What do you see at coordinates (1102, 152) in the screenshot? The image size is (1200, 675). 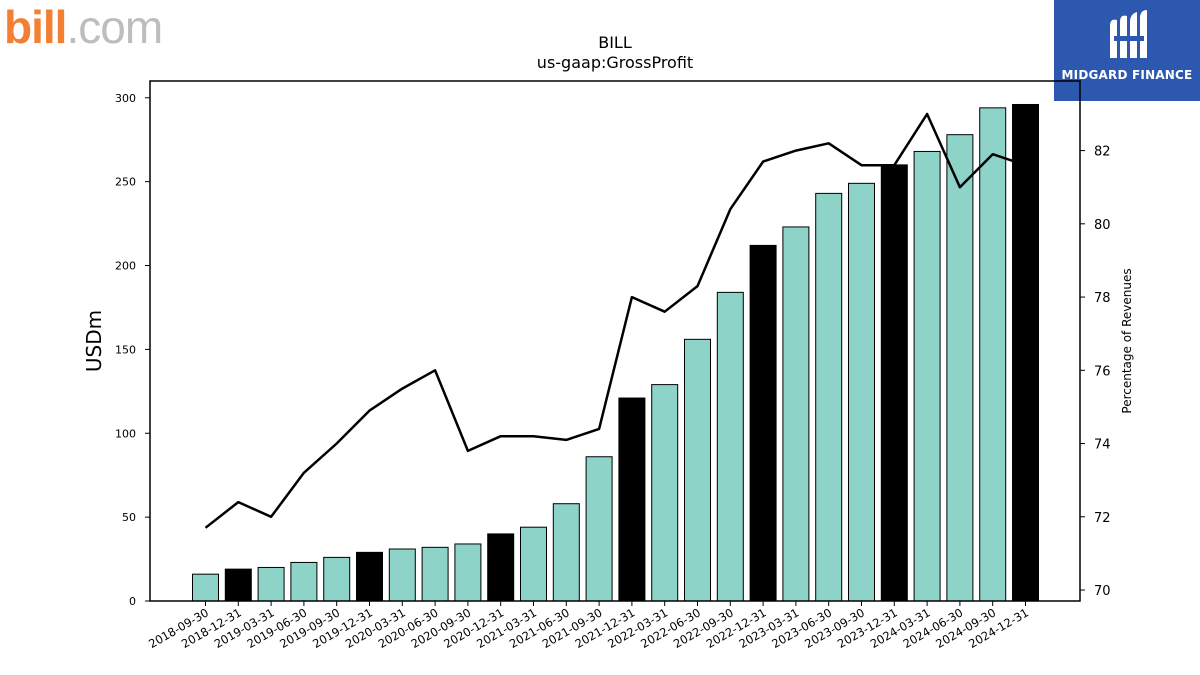 I see `y2-tick-label-82: 82` at bounding box center [1102, 152].